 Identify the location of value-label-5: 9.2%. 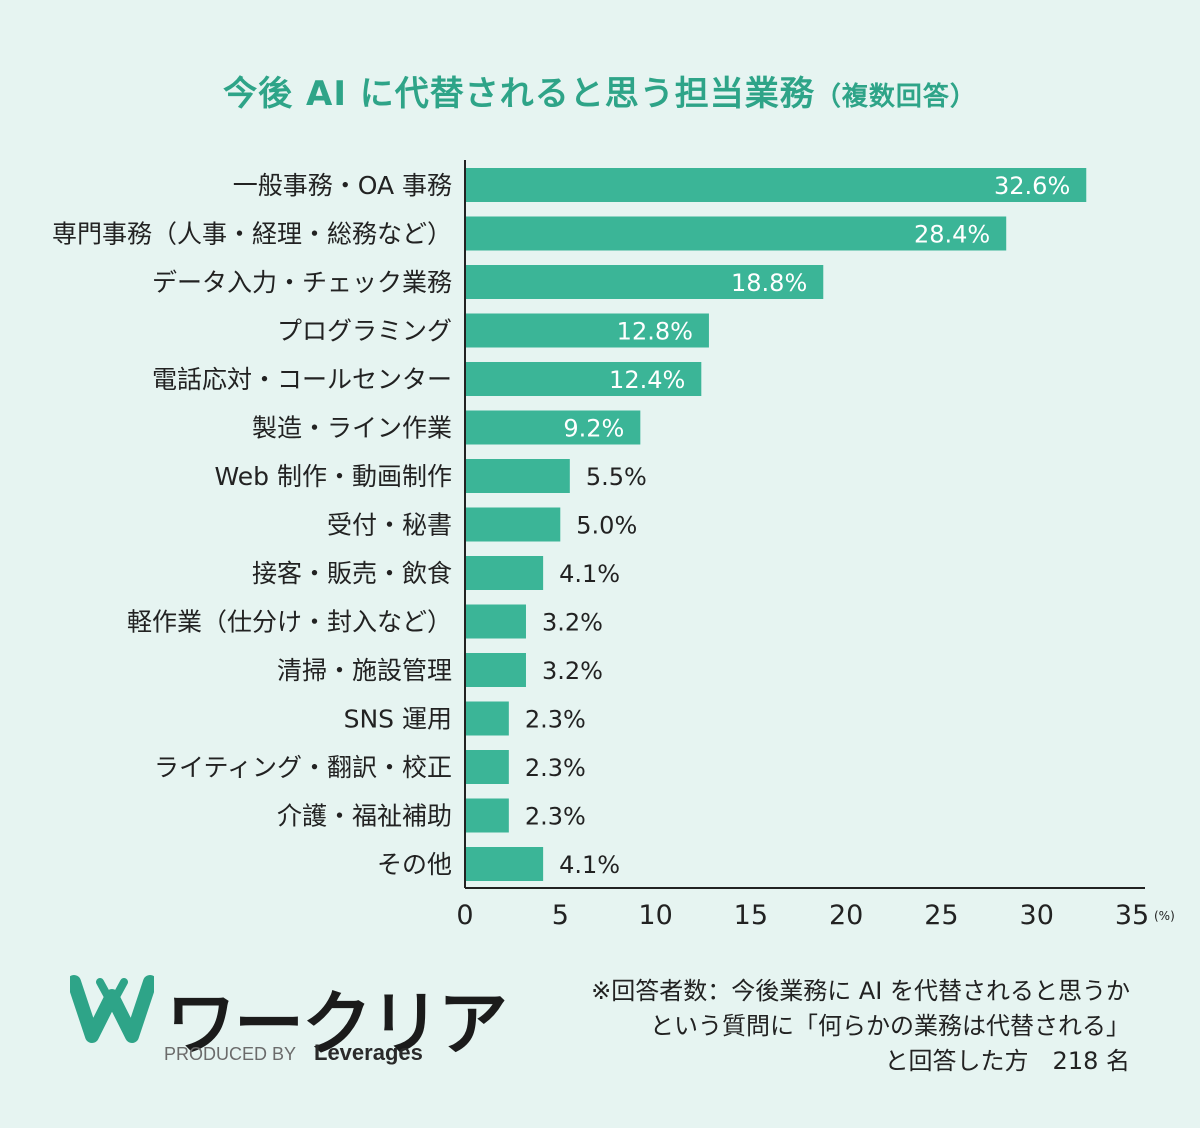
(593, 429).